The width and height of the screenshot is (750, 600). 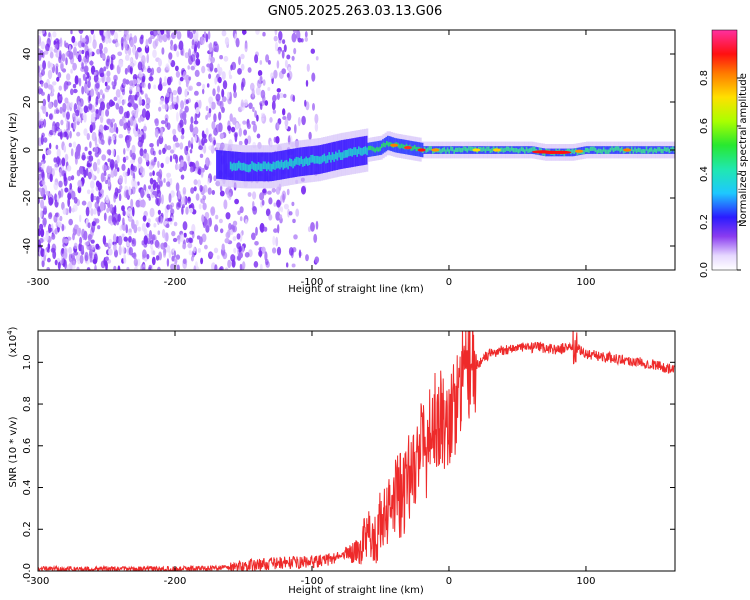 What do you see at coordinates (13, 150) in the screenshot?
I see `spectrogram-y-label: Frequency (Hz)` at bounding box center [13, 150].